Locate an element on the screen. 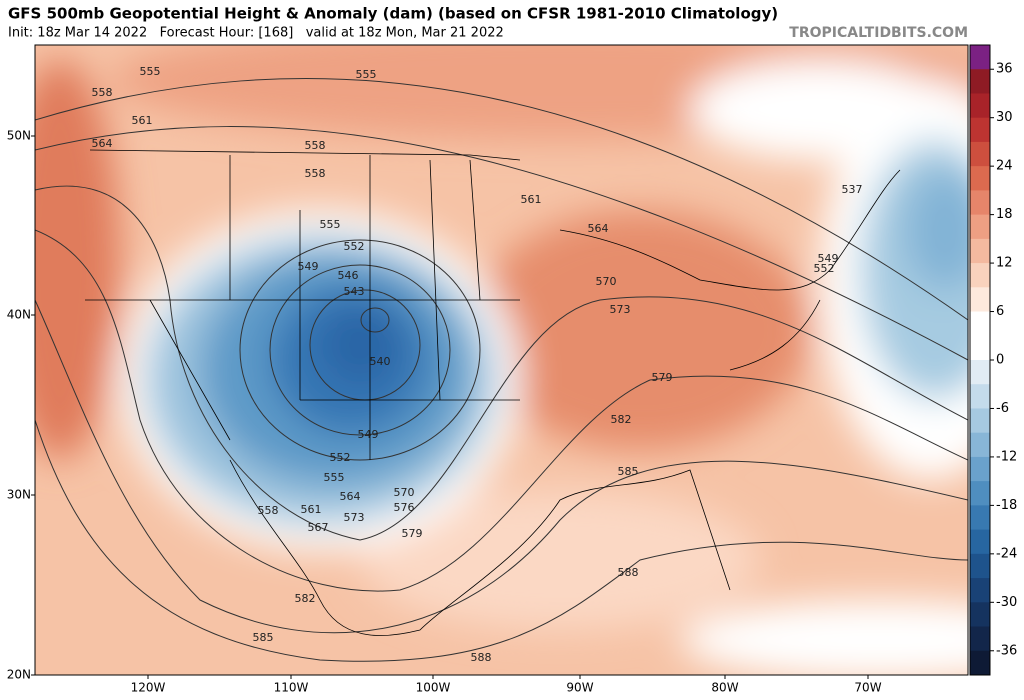  colorbar-label: -6 is located at coordinates (1002, 408).